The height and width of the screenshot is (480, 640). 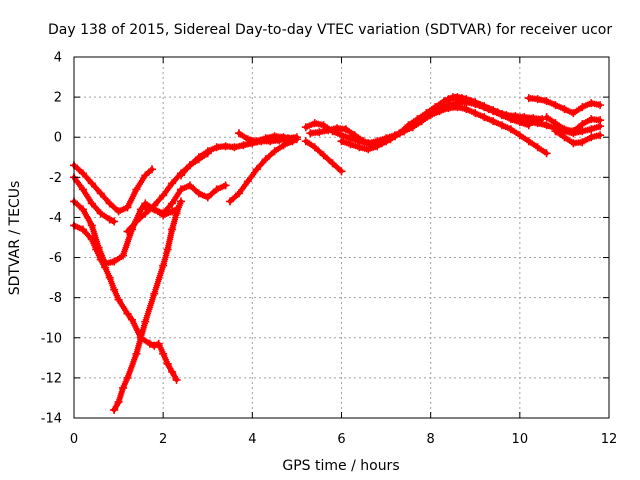 What do you see at coordinates (51, 419) in the screenshot?
I see `y-tick-label: -14` at bounding box center [51, 419].